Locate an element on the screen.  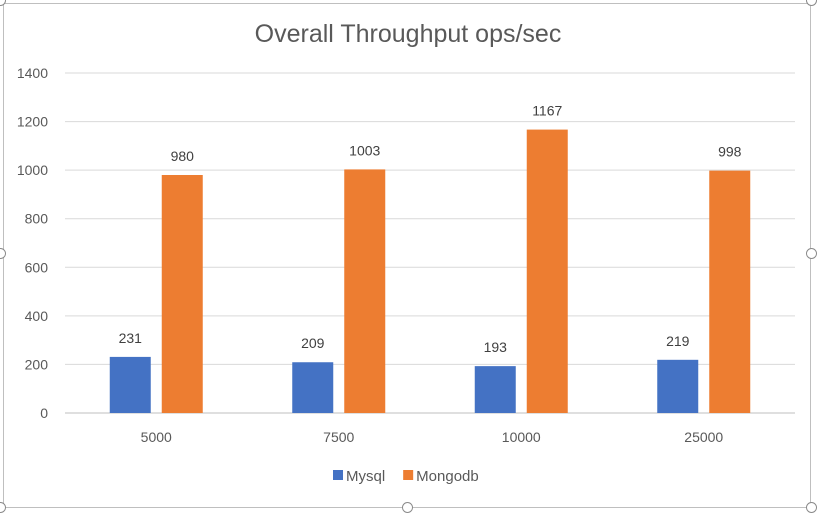
data-label: 209 is located at coordinates (313, 343).